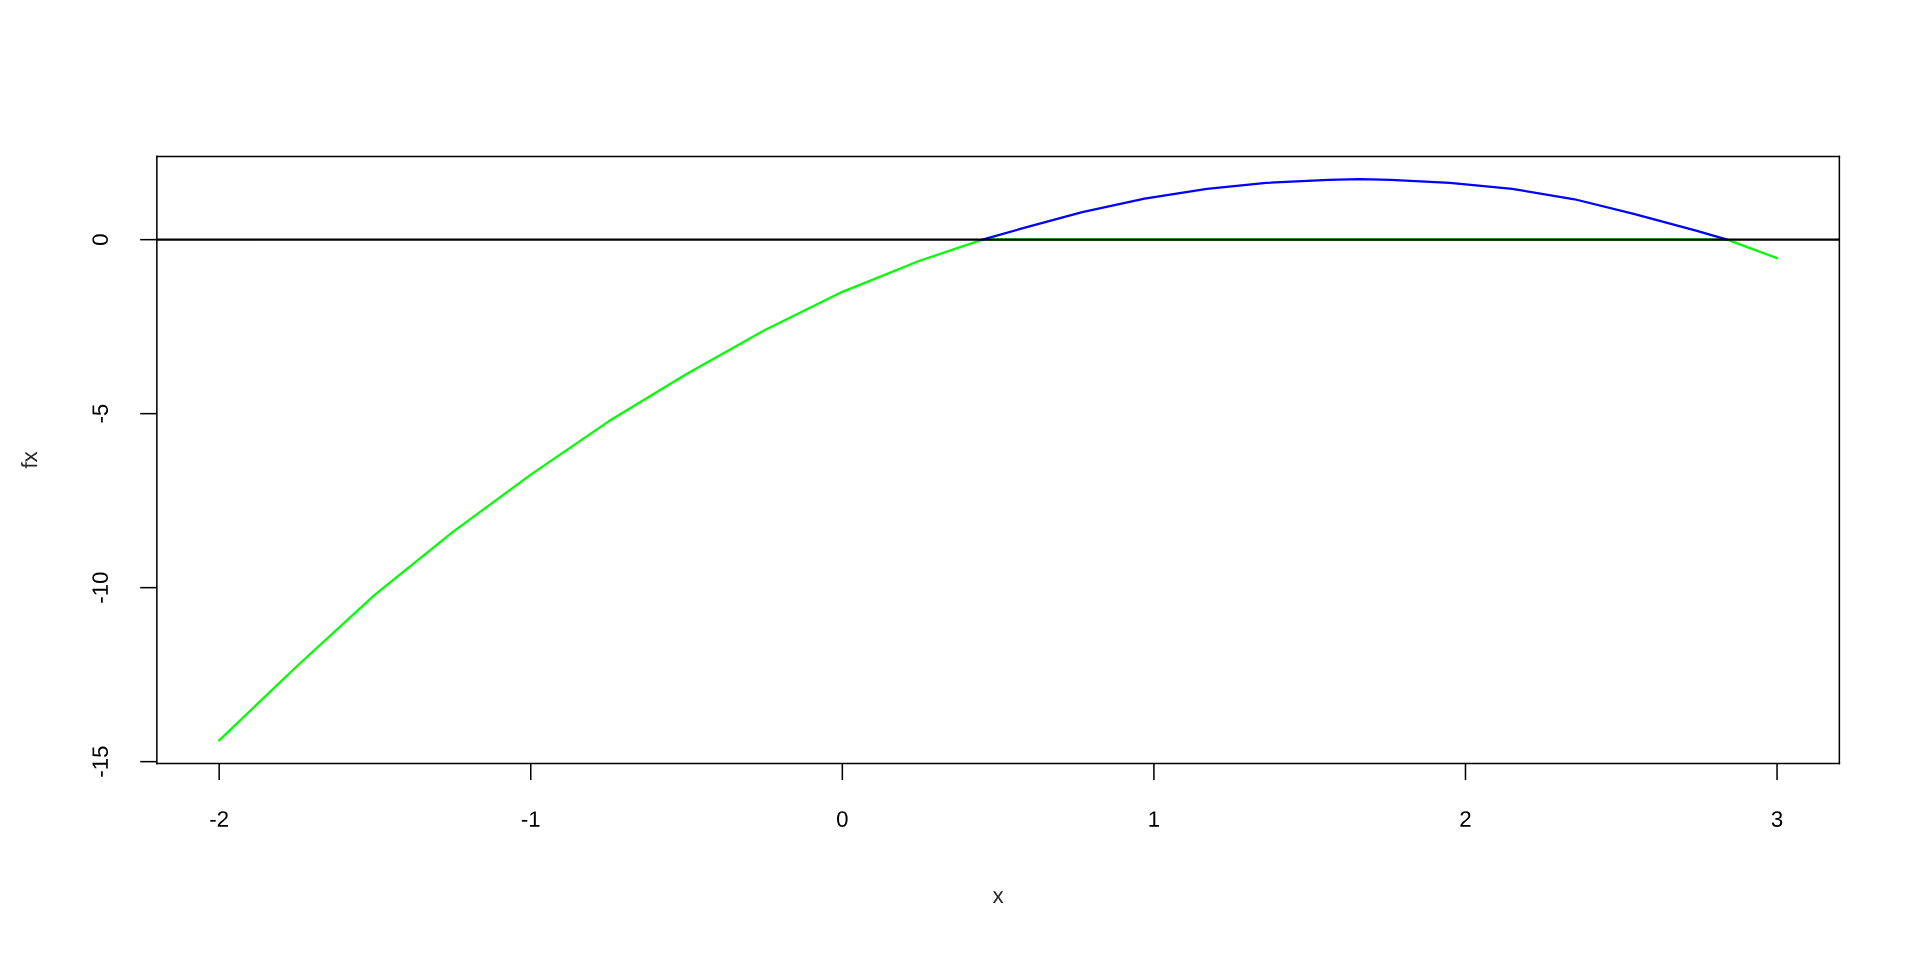  I want to click on x-tick-label: -1, so click(530, 819).